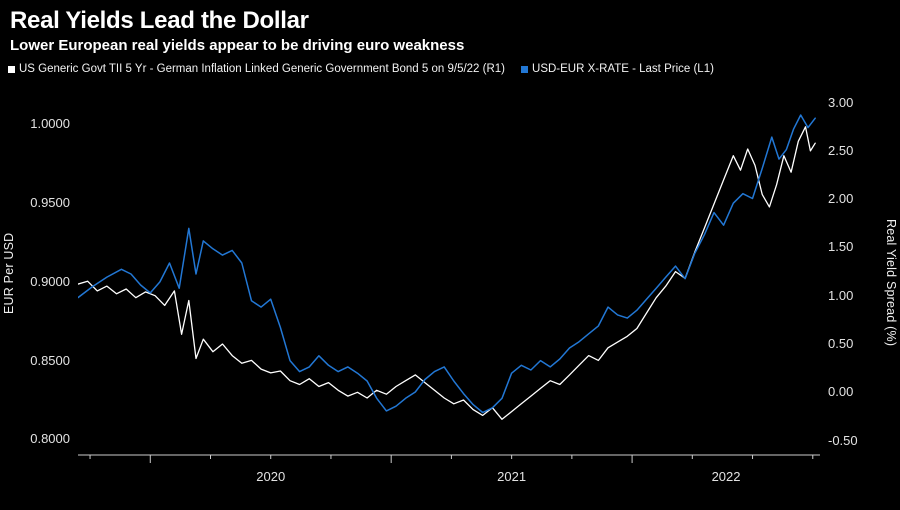 The image size is (900, 510). I want to click on x-axis-tick-label: 2021, so click(512, 476).